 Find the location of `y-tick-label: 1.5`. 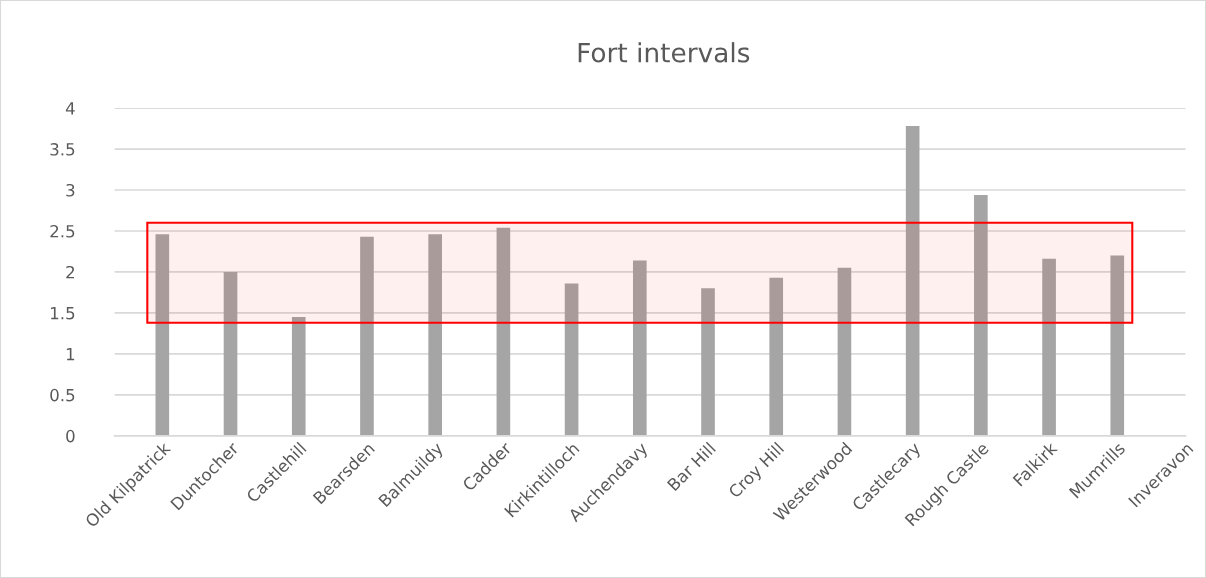

y-tick-label: 1.5 is located at coordinates (63, 313).